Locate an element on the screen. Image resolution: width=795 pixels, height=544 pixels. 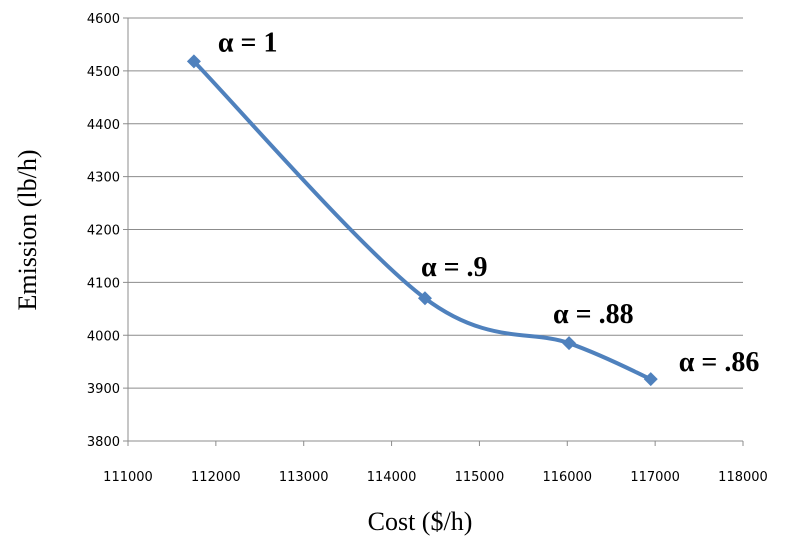
x-tick-label: 116000 is located at coordinates (567, 477).